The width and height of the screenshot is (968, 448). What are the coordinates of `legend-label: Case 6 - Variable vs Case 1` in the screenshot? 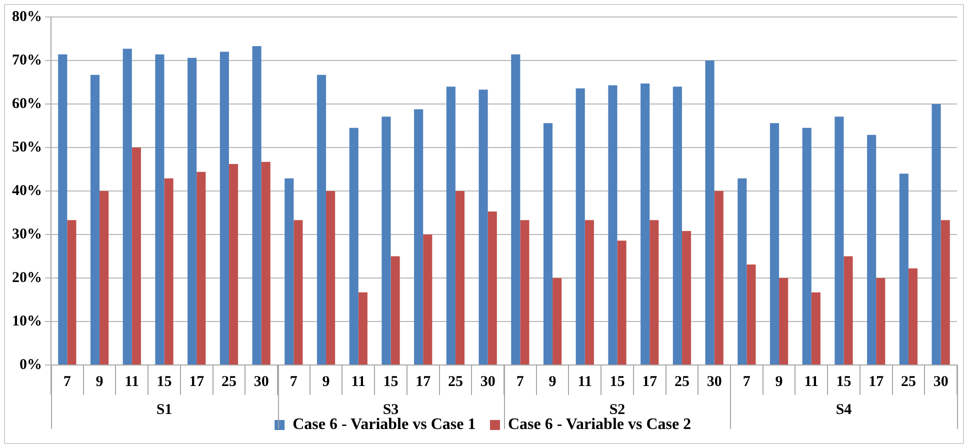 It's located at (384, 425).